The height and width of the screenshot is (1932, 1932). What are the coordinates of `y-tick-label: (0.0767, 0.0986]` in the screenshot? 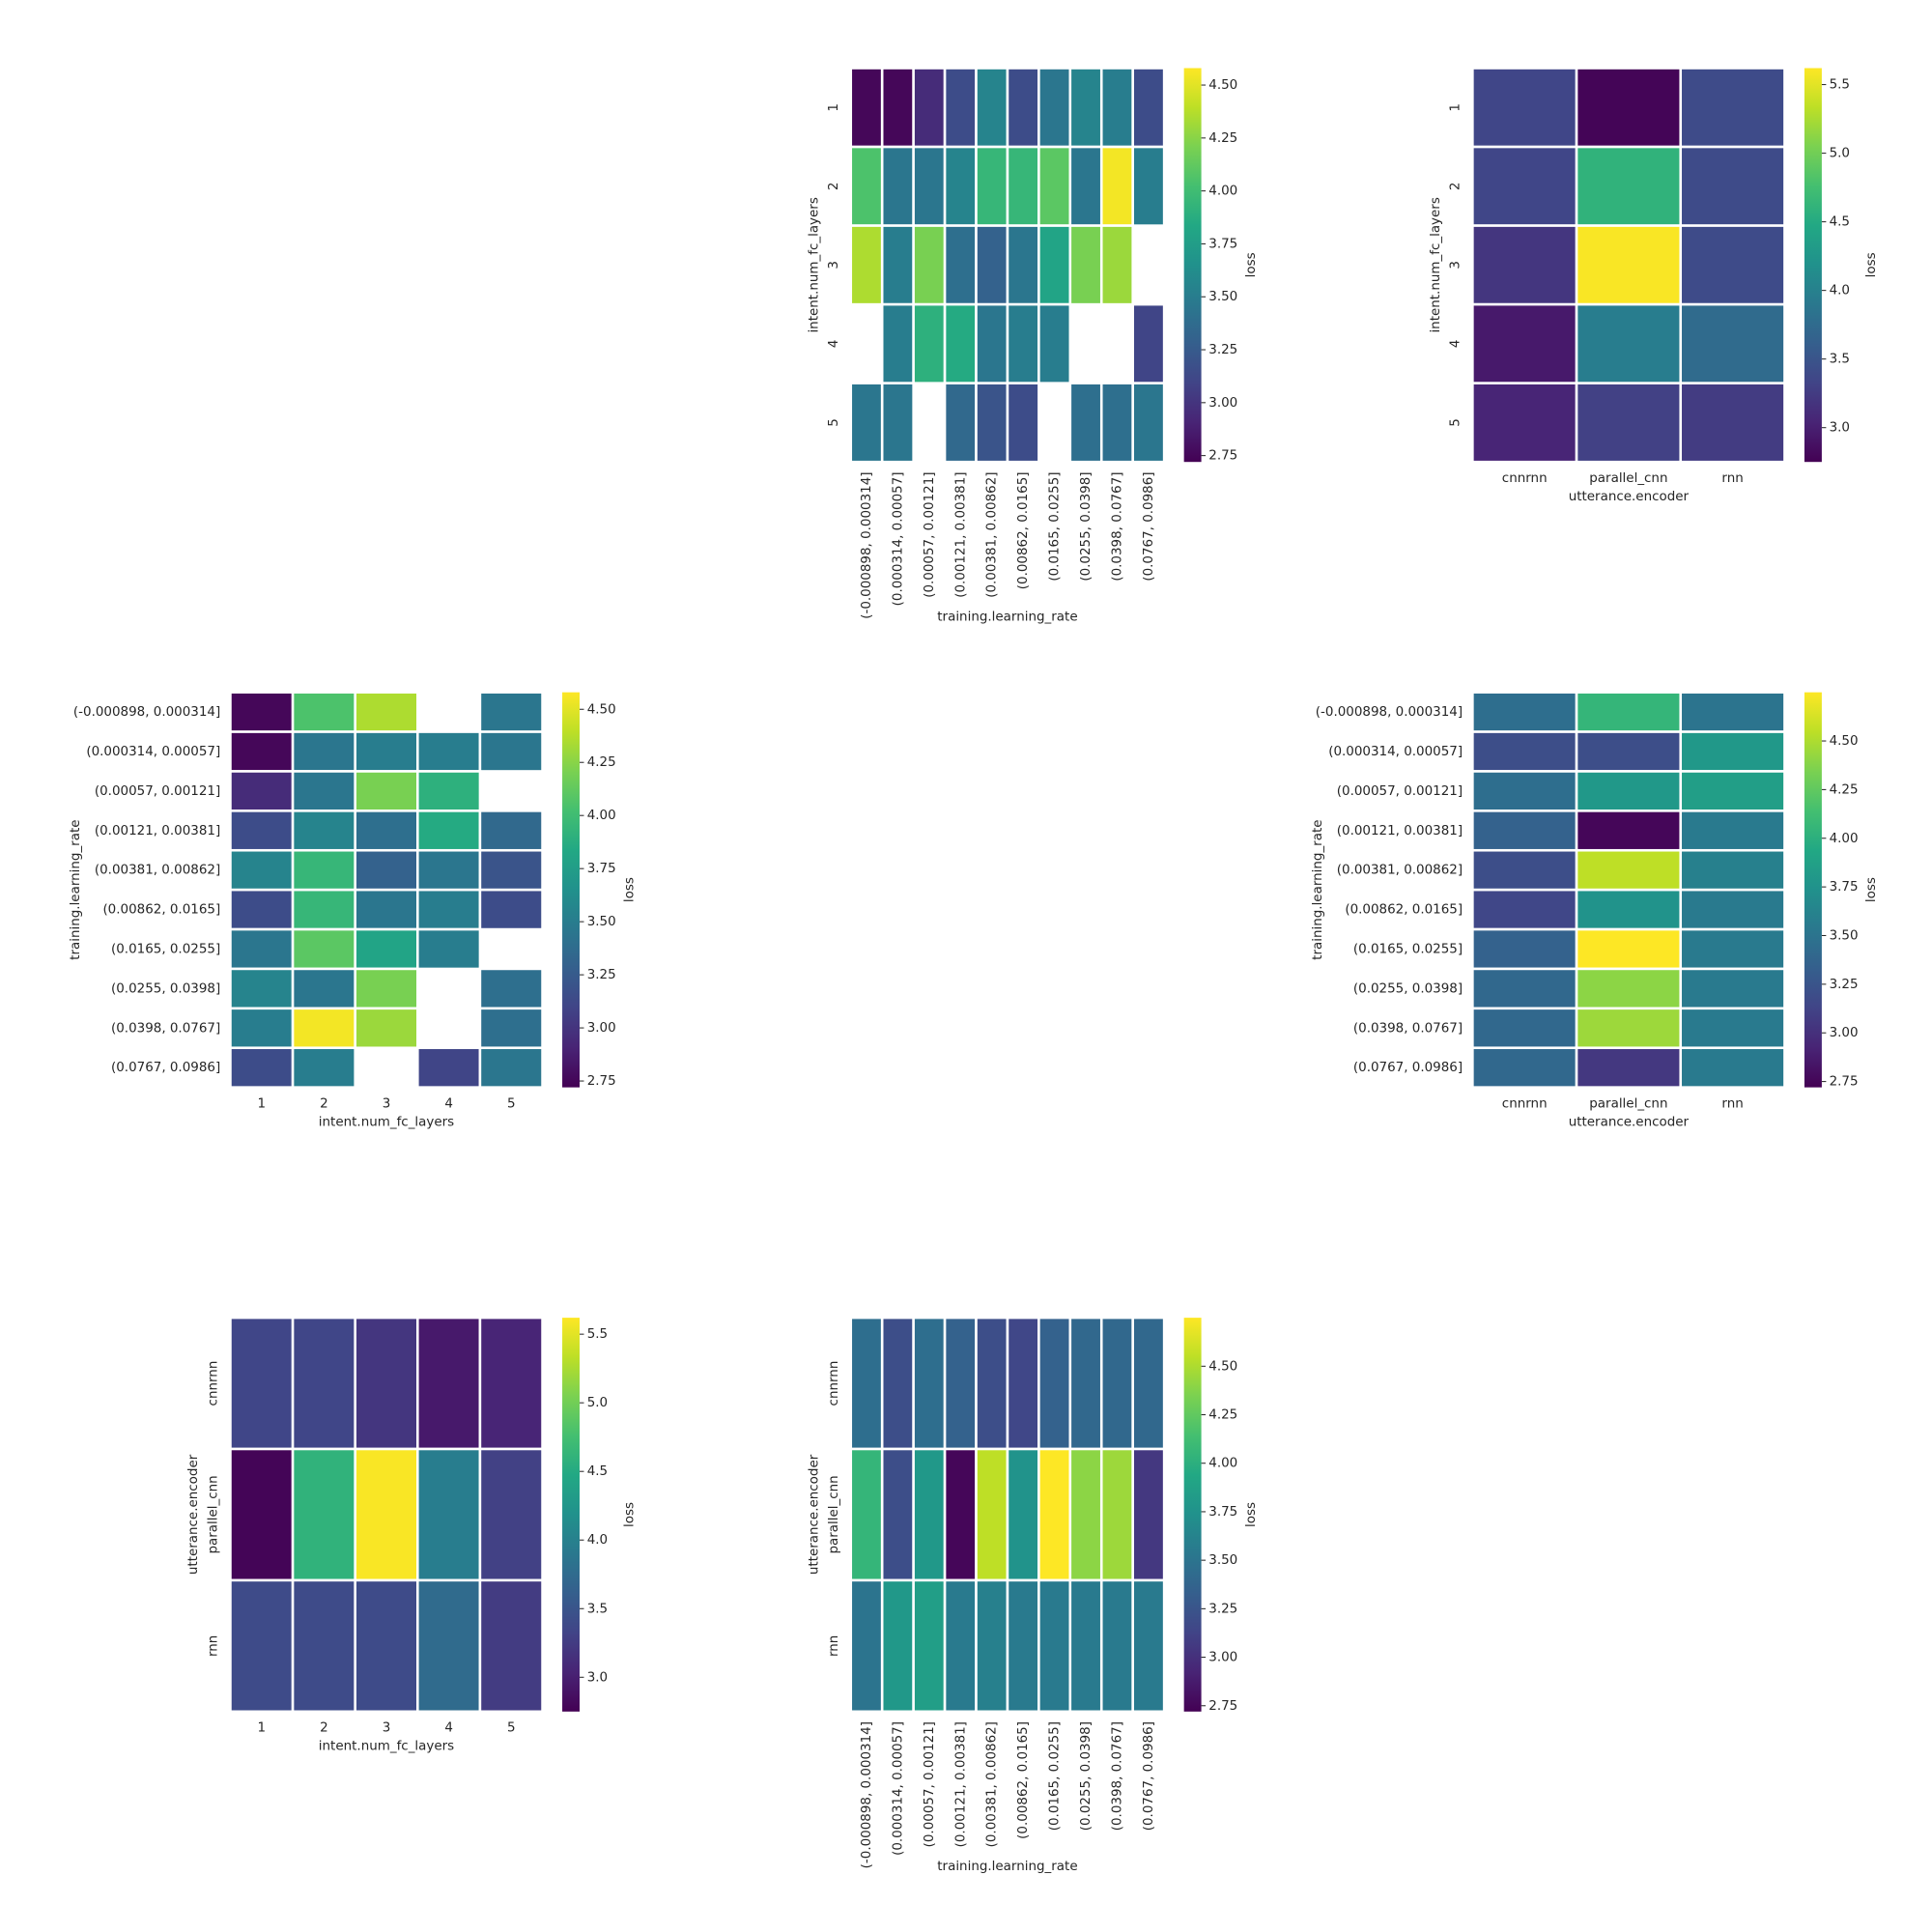 It's located at (1408, 1068).